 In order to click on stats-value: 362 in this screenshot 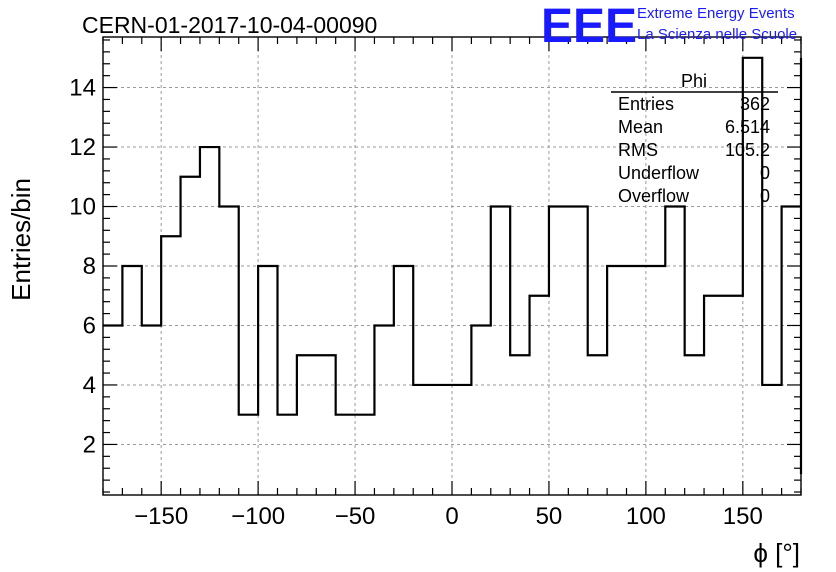, I will do `click(755, 104)`.